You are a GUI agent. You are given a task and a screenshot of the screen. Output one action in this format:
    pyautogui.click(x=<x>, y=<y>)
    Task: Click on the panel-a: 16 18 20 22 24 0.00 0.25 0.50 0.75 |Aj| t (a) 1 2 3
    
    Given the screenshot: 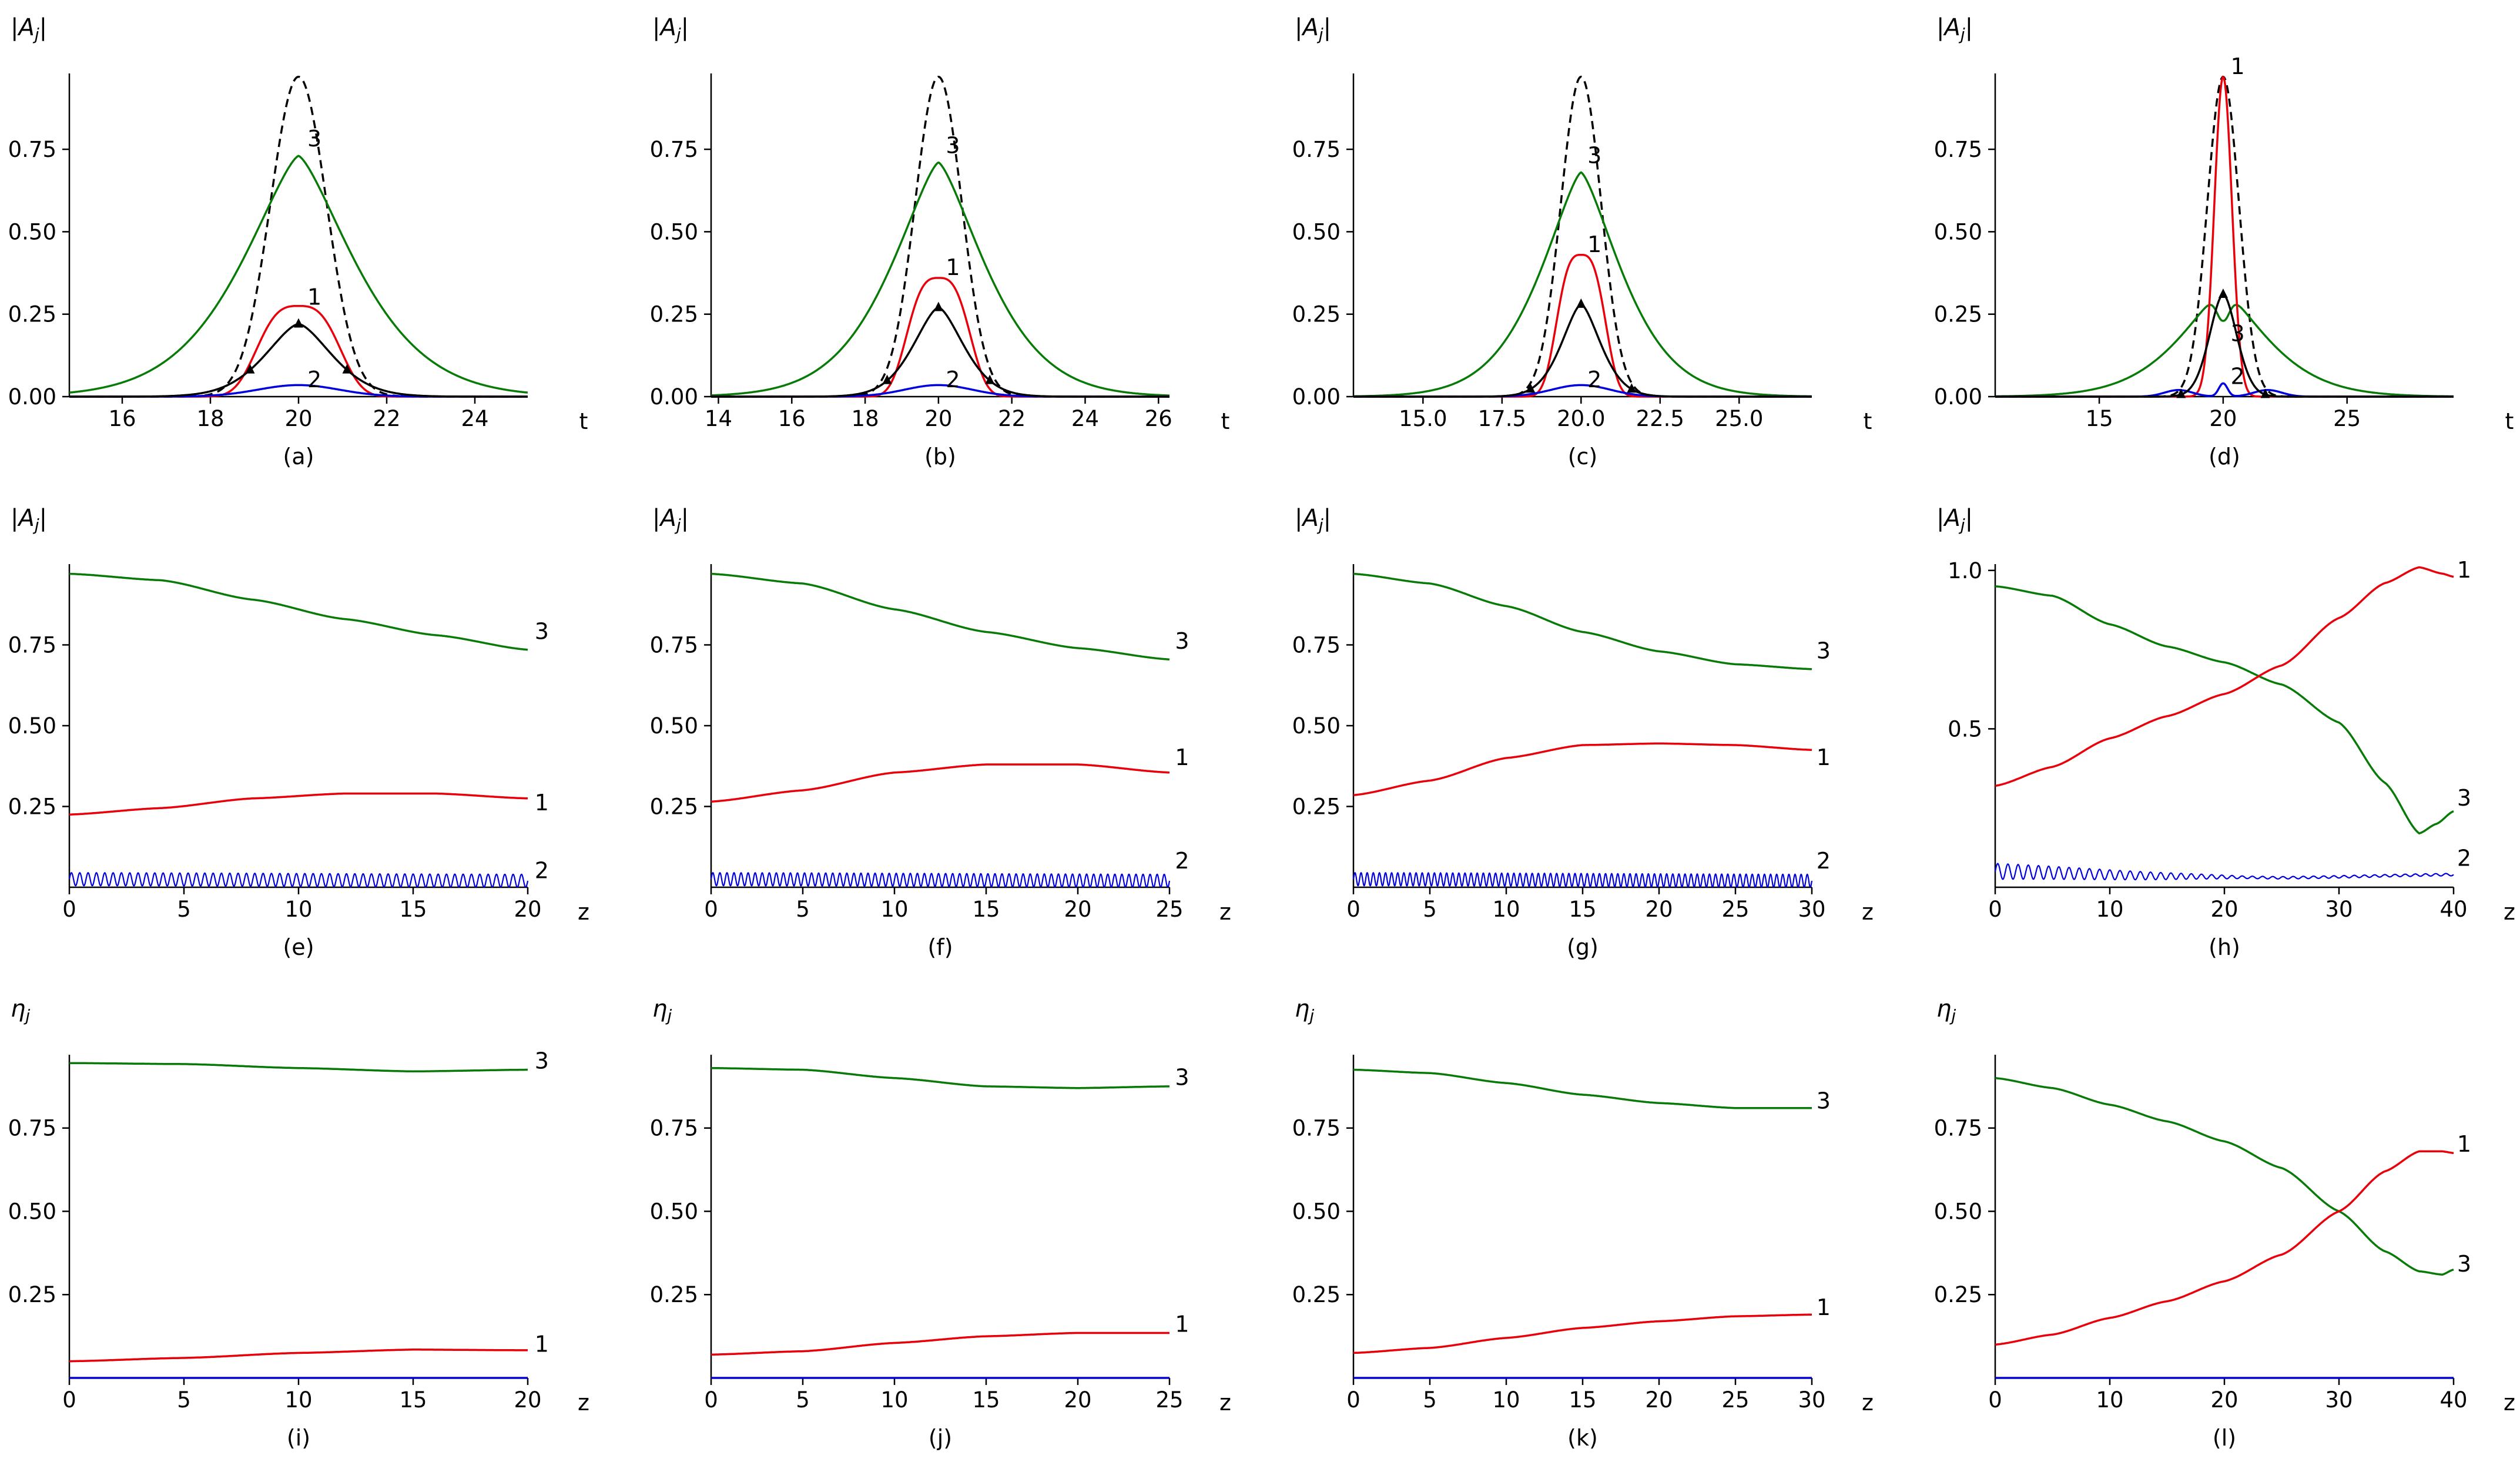 What is the action you would take?
    pyautogui.click(x=298, y=241)
    